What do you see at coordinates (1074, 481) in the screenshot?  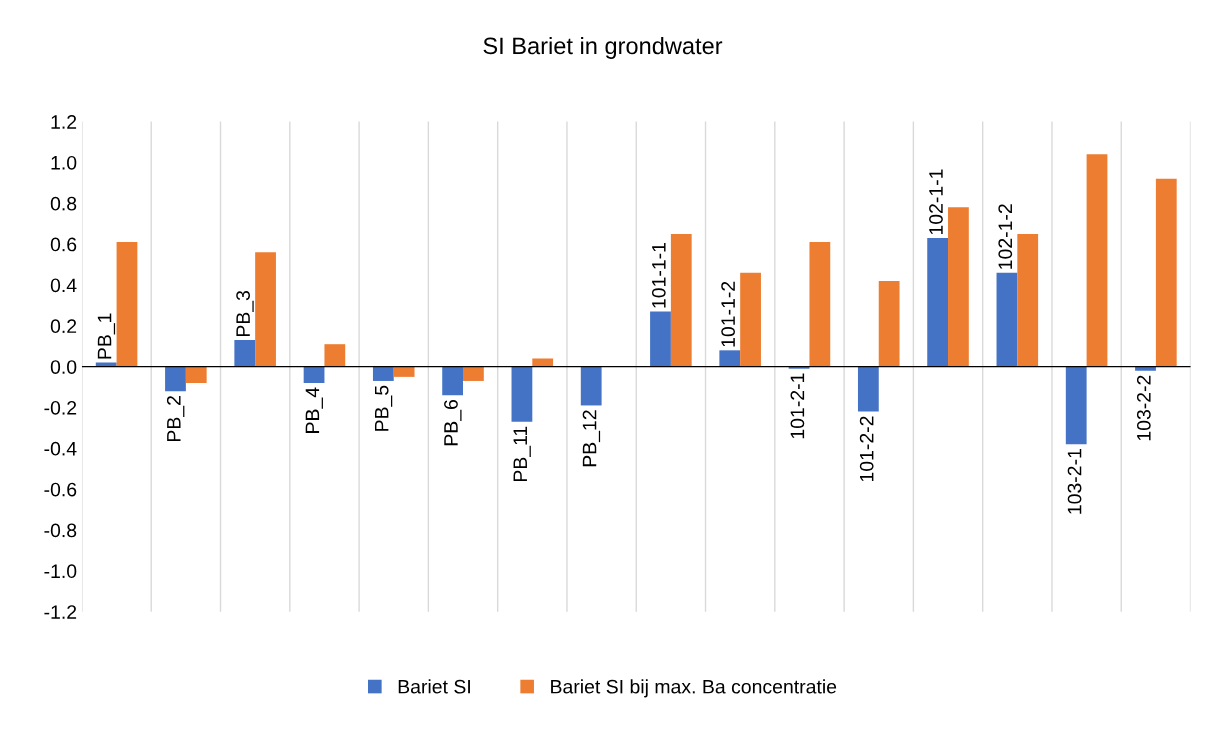 I see `x-tick-label: 103-2-1` at bounding box center [1074, 481].